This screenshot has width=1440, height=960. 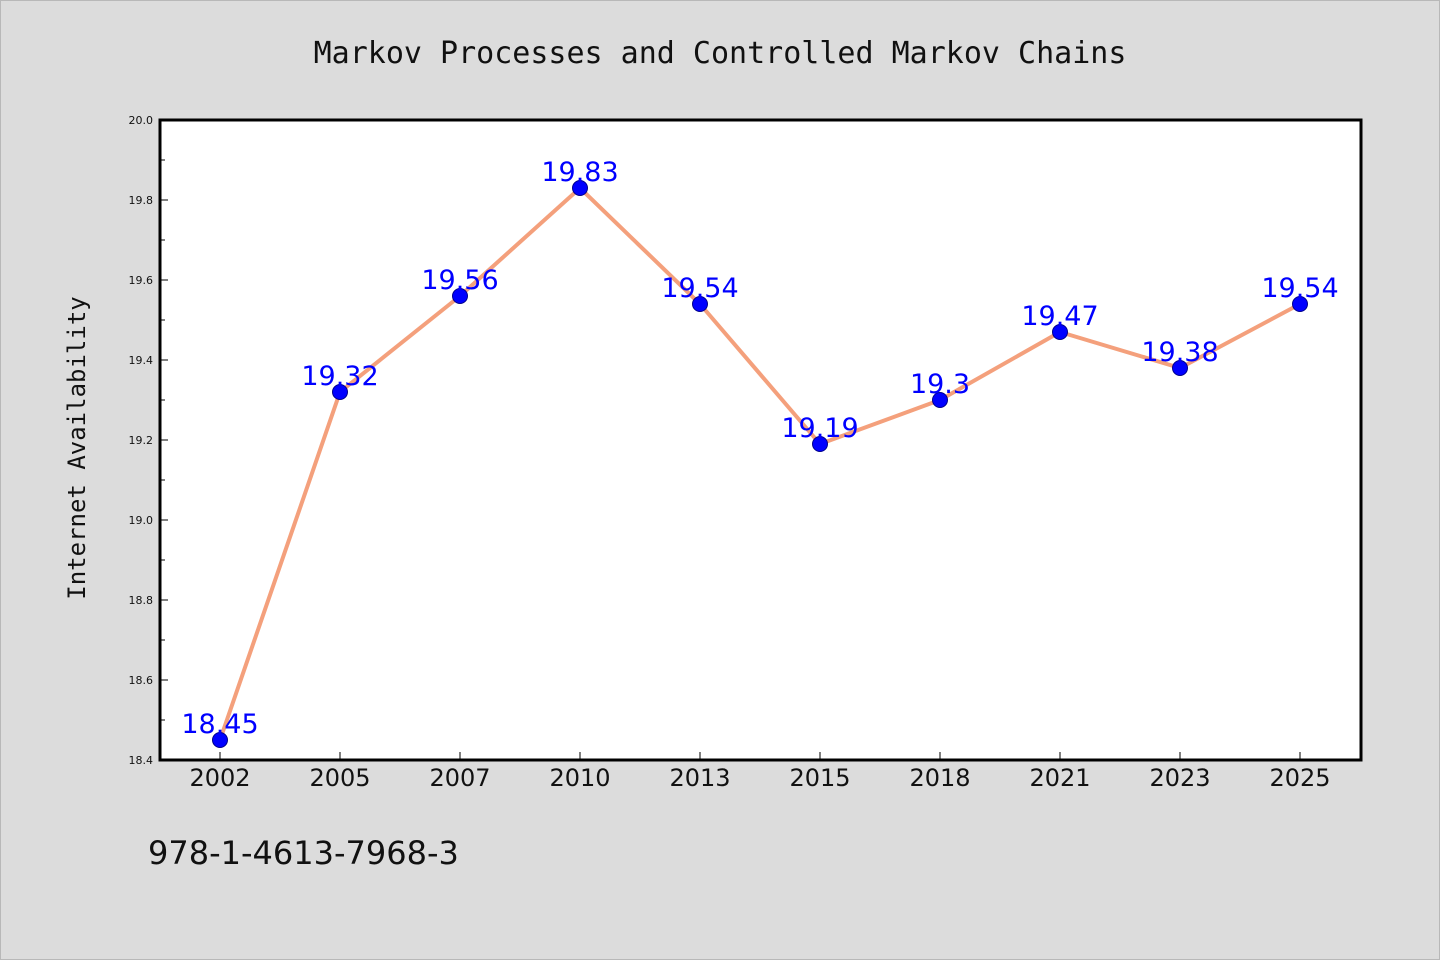 I want to click on x-tick-label: 2025, so click(x=1299, y=778).